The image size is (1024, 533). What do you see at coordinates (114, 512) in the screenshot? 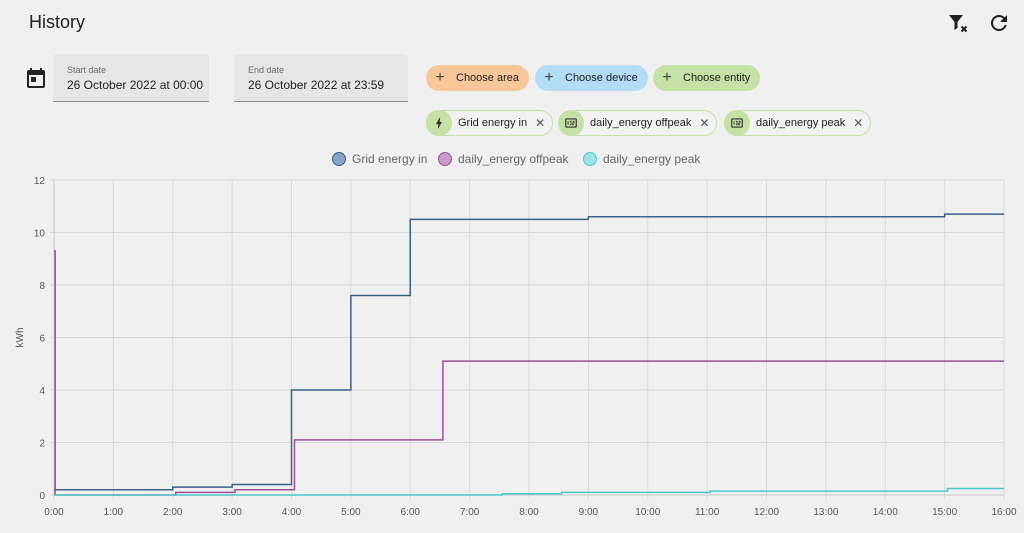
I see `x-tick-label: 1:00` at bounding box center [114, 512].